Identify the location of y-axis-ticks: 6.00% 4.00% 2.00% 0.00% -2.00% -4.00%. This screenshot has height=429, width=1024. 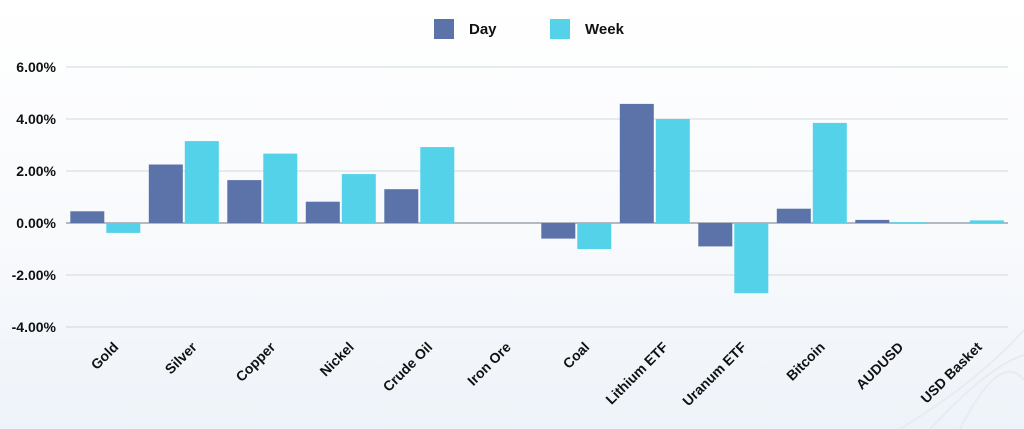
(34, 197).